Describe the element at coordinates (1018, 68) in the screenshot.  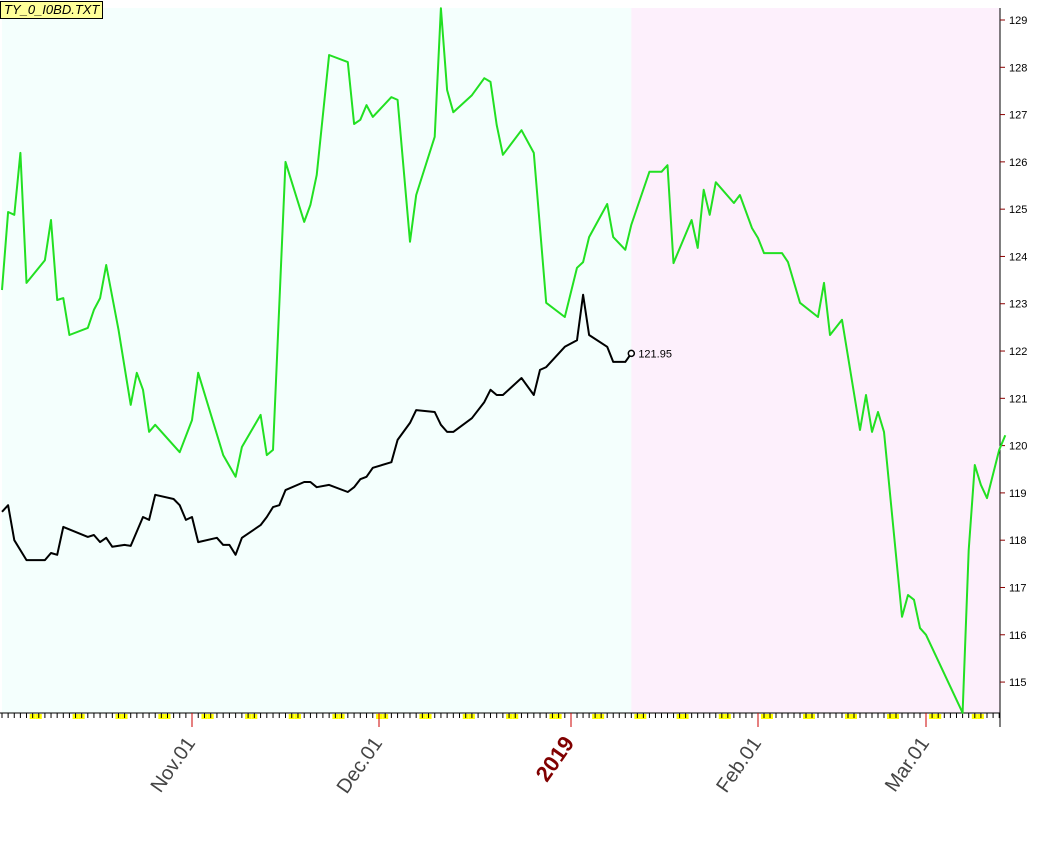
I see `y-tick-label: 128` at that location.